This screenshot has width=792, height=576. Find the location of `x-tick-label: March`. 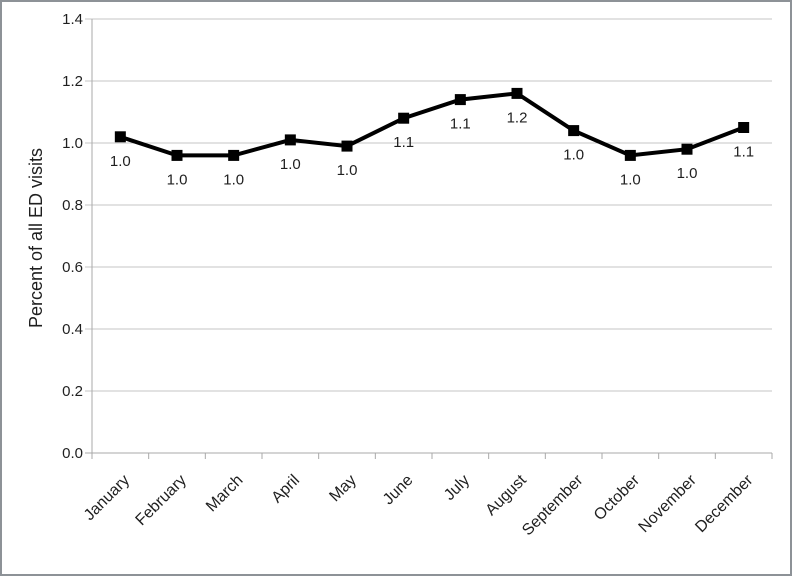

x-tick-label: March is located at coordinates (224, 493).